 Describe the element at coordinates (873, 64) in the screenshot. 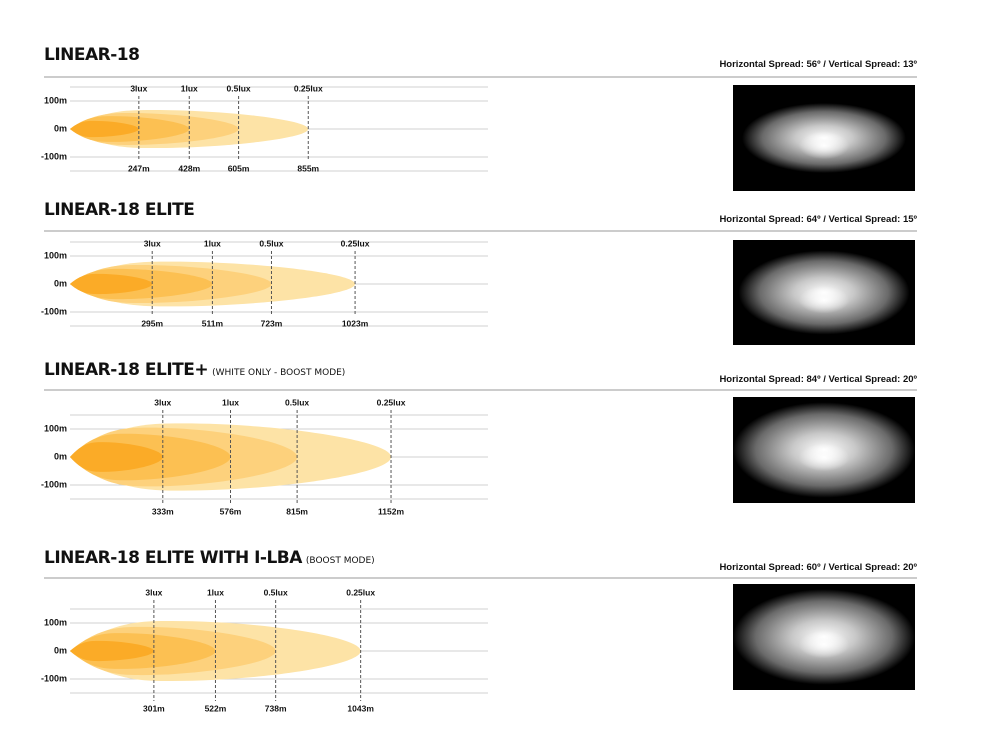

I see `vertical-spread: Vertical Spread: 13º` at that location.